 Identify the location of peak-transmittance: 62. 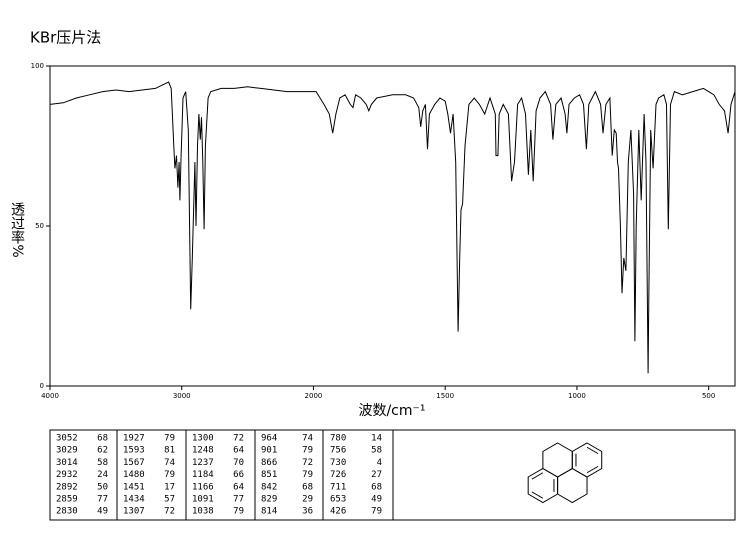
(102, 451).